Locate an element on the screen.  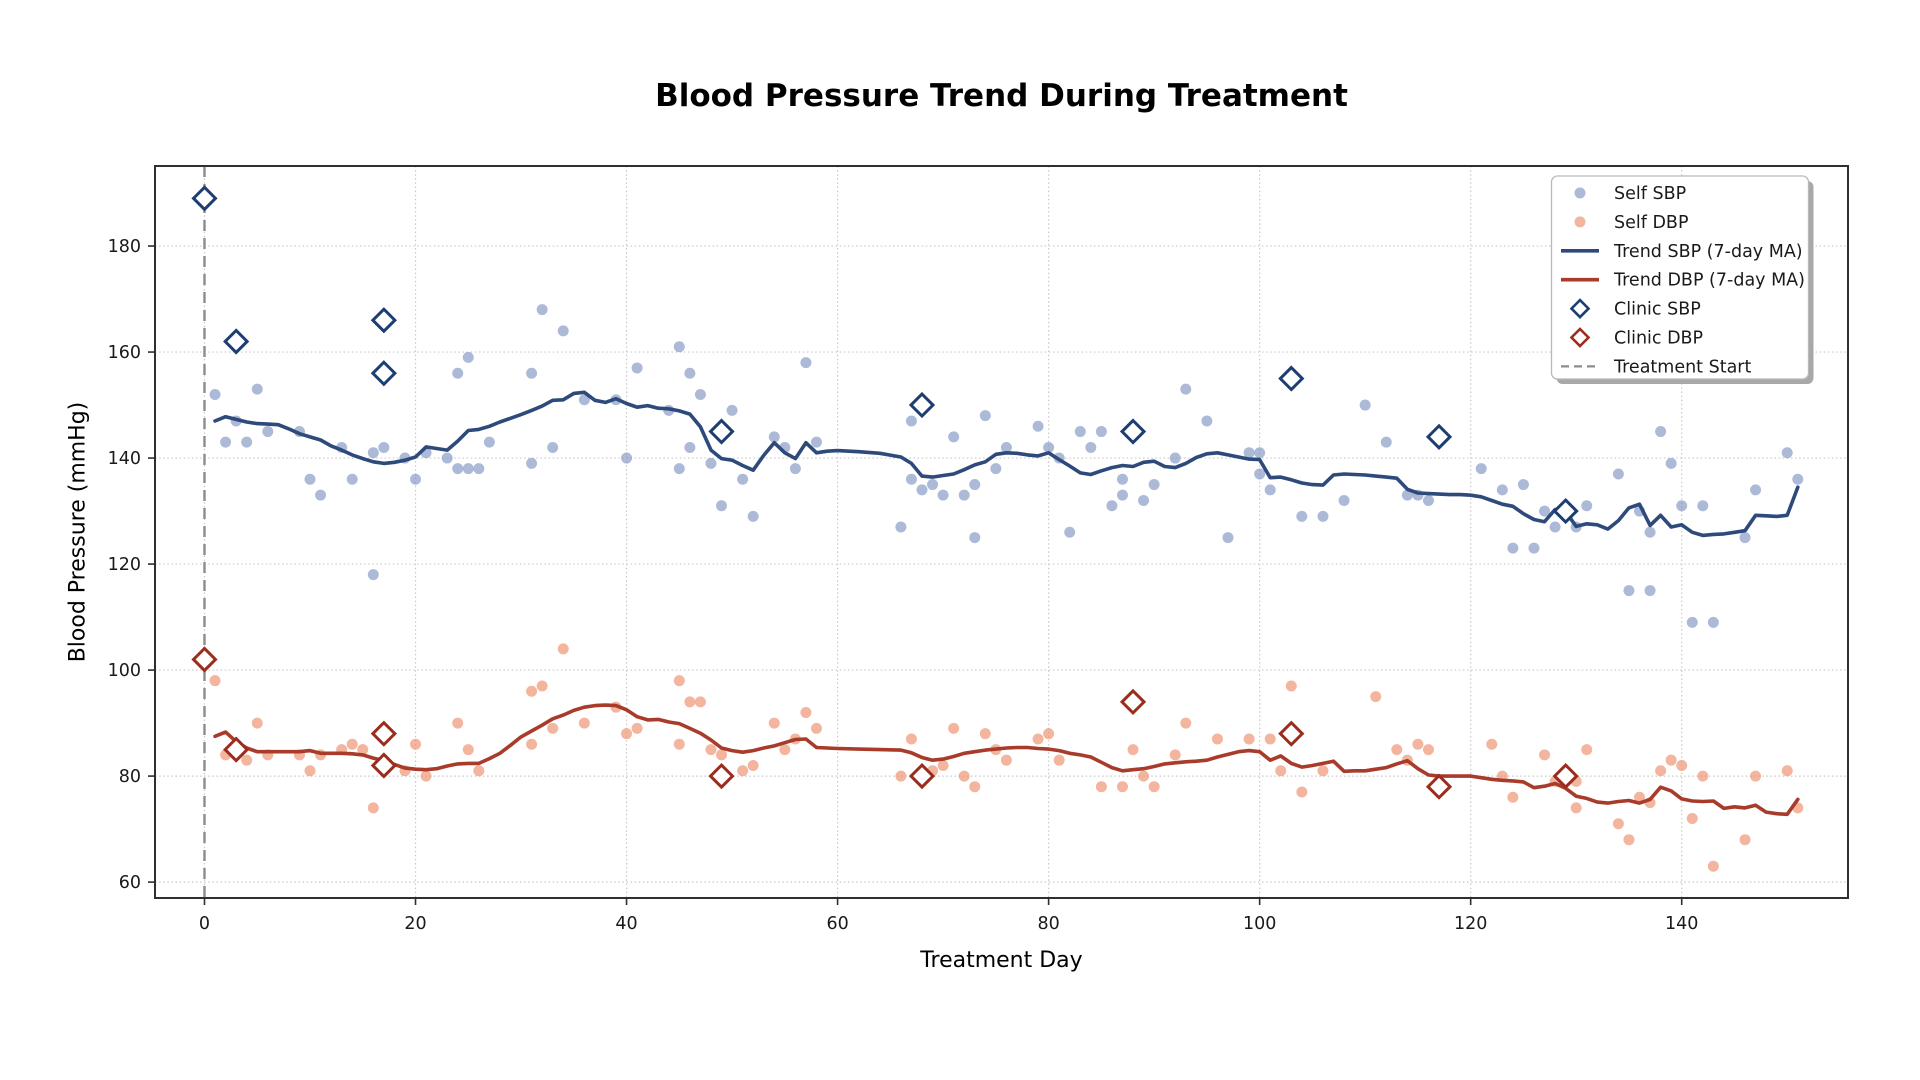
series-trend-dbp-7-day-ma- is located at coordinates (1006, 760).